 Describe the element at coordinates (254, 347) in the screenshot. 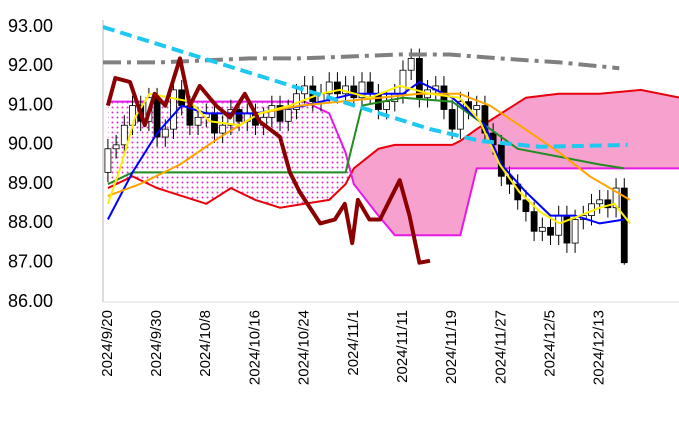

I see `x-tick-label: 2024/10/16` at that location.